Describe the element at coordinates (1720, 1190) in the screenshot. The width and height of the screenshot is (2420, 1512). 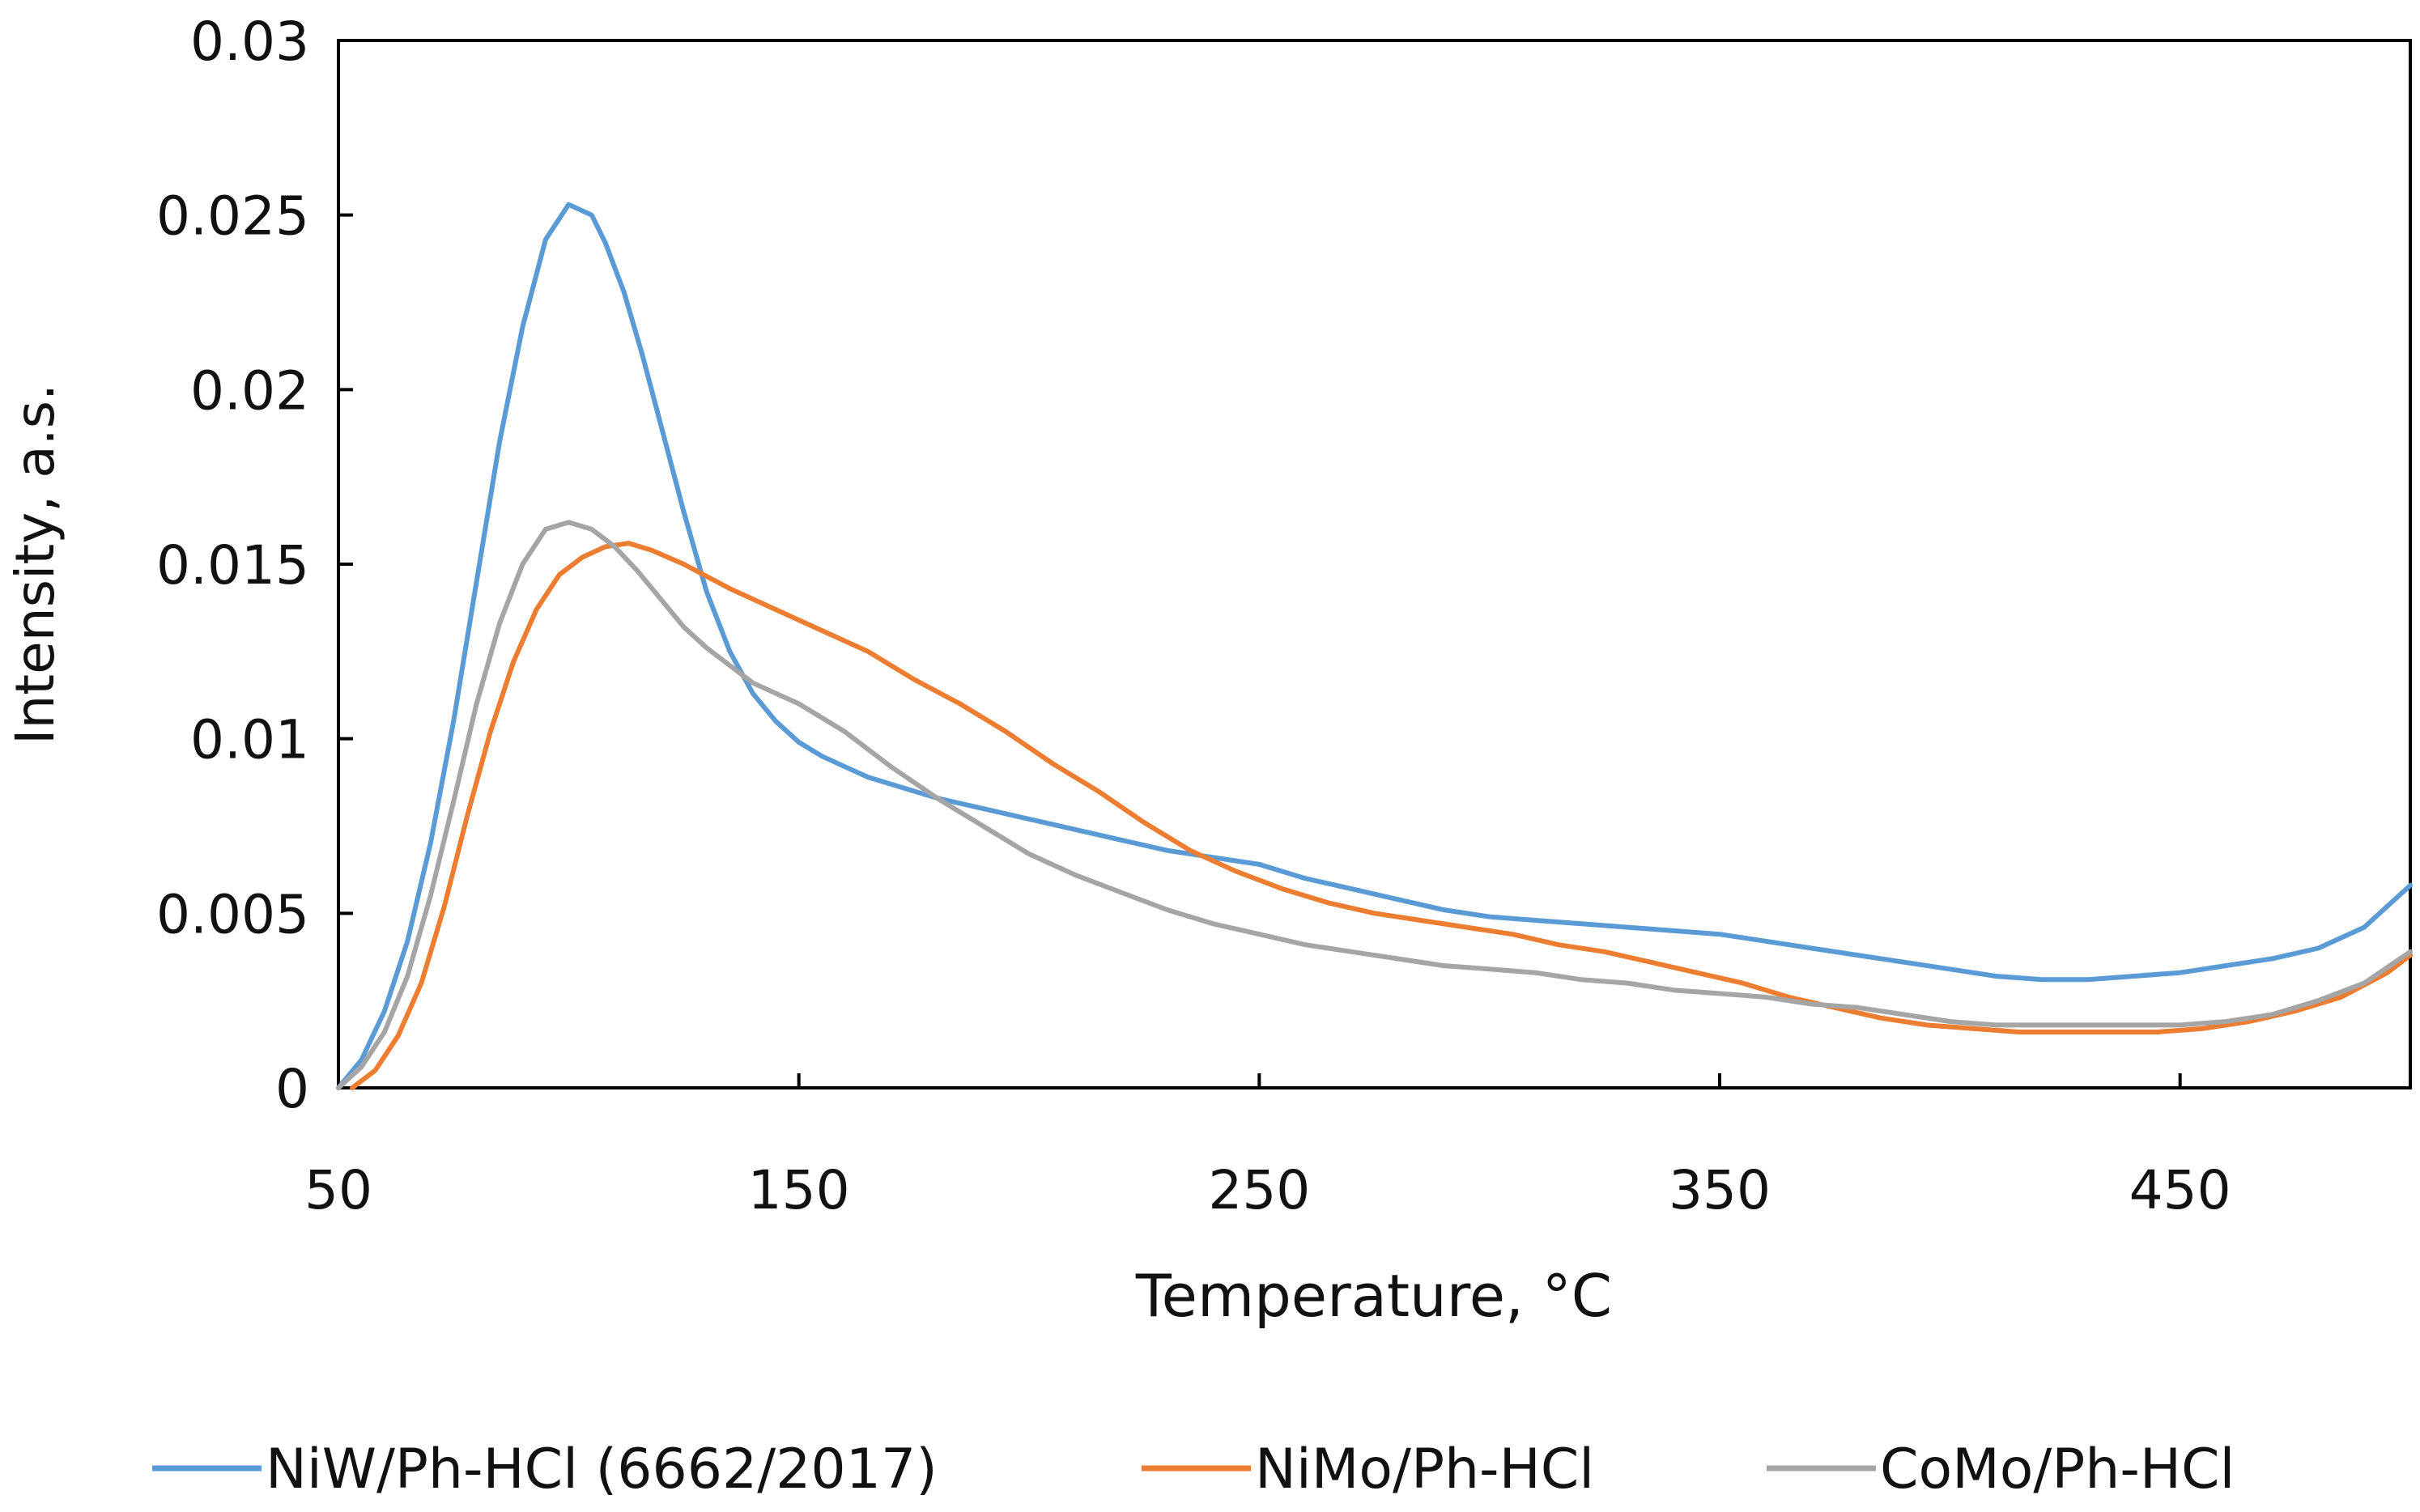
I see `x-tick-label: 350` at that location.